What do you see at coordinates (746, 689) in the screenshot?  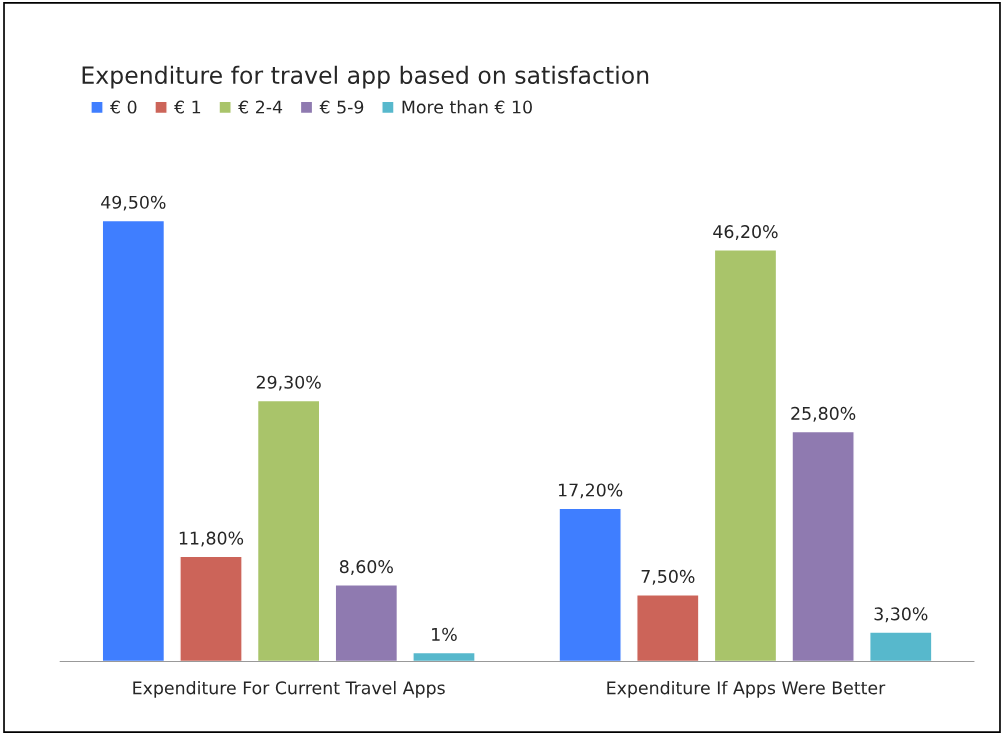 I see `x-tick-label: Expenditure If Apps Were Better` at bounding box center [746, 689].